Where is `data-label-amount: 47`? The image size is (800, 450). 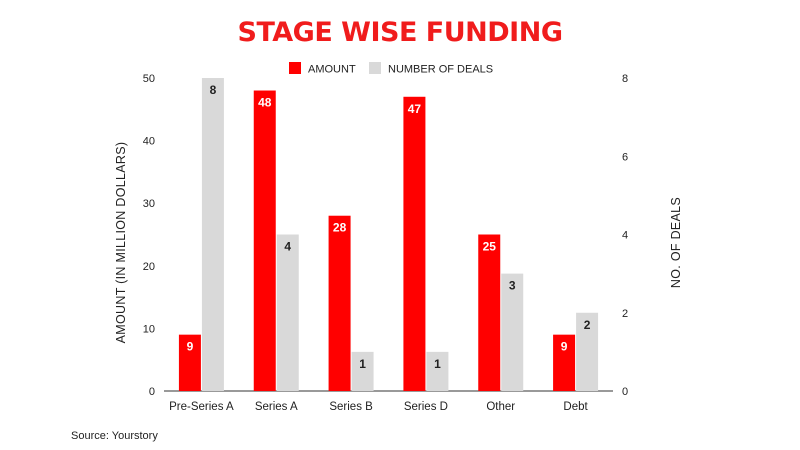
data-label-amount: 47 is located at coordinates (415, 109).